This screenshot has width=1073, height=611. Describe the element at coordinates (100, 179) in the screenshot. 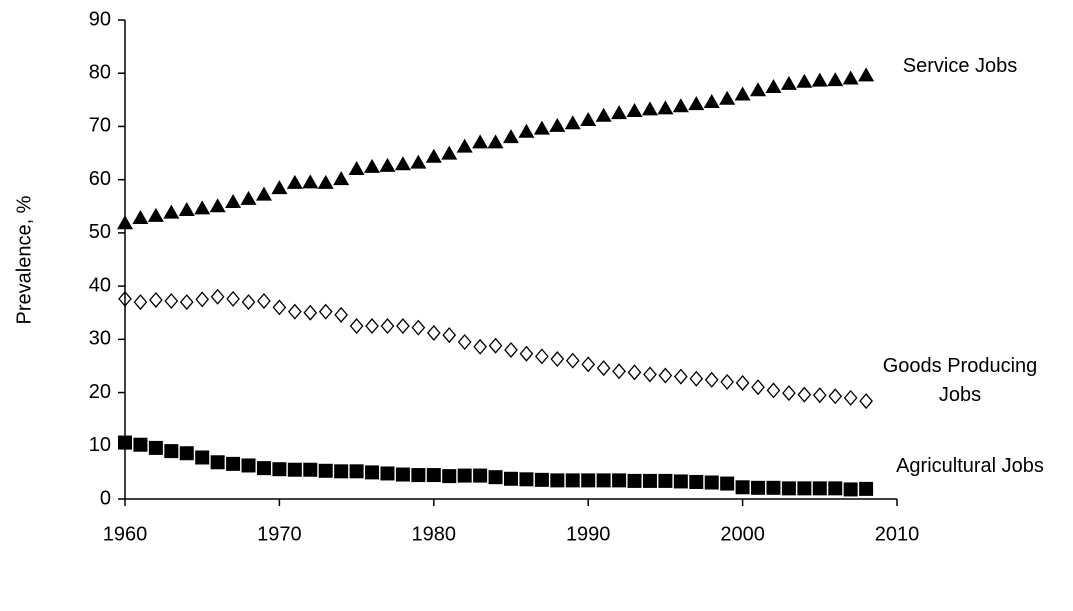

I see `y-tick-label: 60` at that location.